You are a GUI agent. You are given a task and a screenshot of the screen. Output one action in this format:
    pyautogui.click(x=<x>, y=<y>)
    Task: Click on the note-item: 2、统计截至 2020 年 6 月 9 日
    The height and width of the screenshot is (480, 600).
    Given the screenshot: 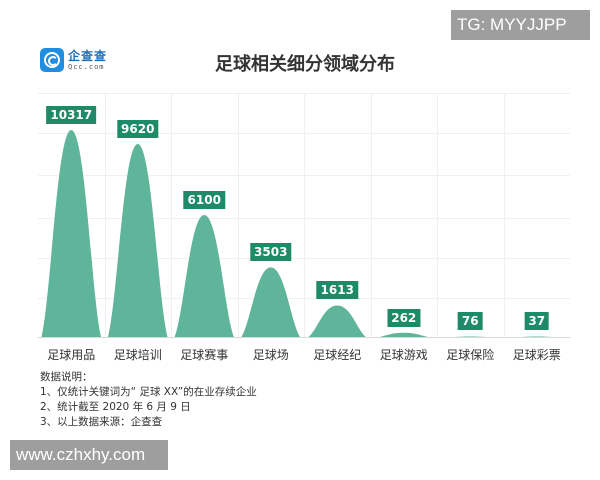 What is the action you would take?
    pyautogui.click(x=115, y=407)
    